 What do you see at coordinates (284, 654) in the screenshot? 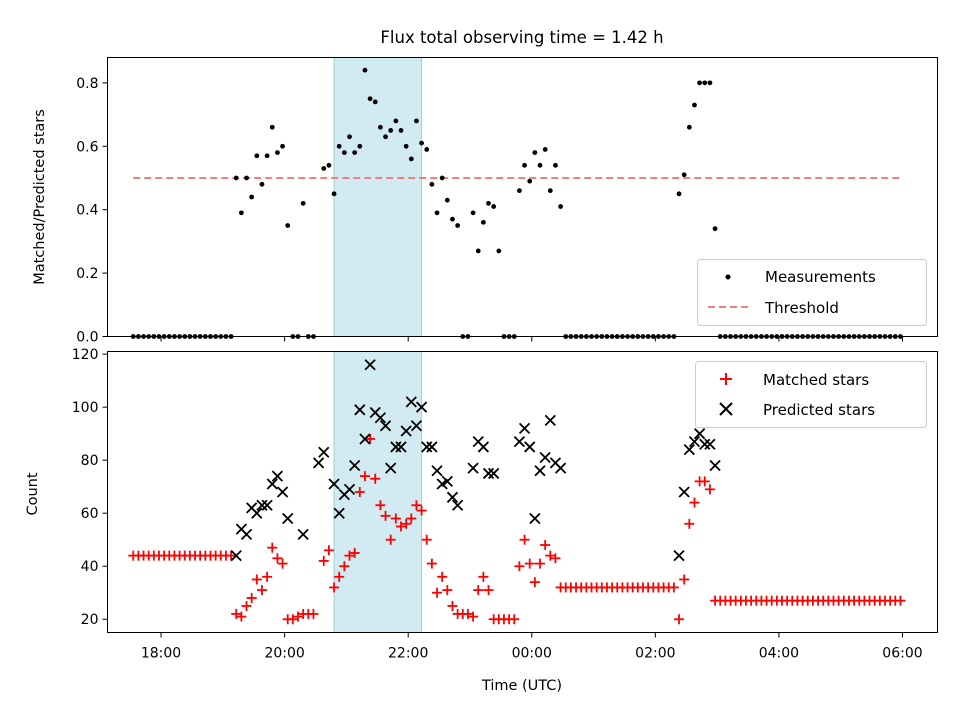
I see `bottom-x-tick-label: 20:00` at bounding box center [284, 654].